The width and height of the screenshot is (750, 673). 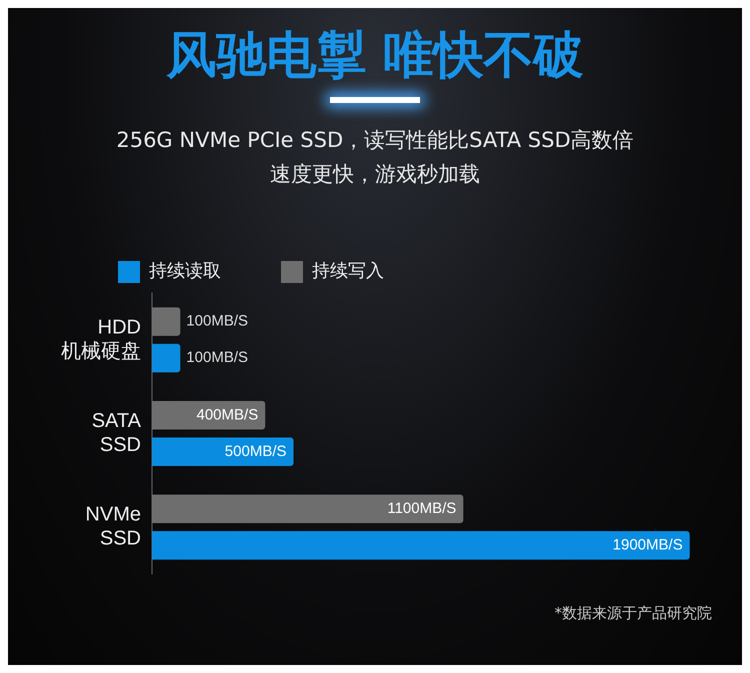 What do you see at coordinates (421, 509) in the screenshot?
I see `data-label: 1100MB/S` at bounding box center [421, 509].